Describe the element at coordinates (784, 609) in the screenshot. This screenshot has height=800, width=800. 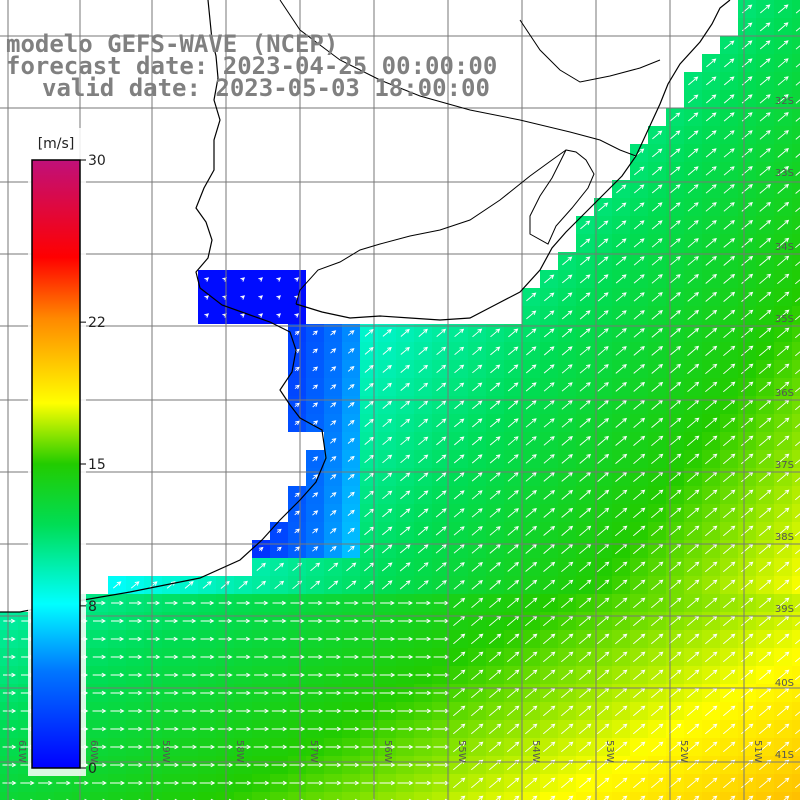
I see `lat-label: 39S` at that location.